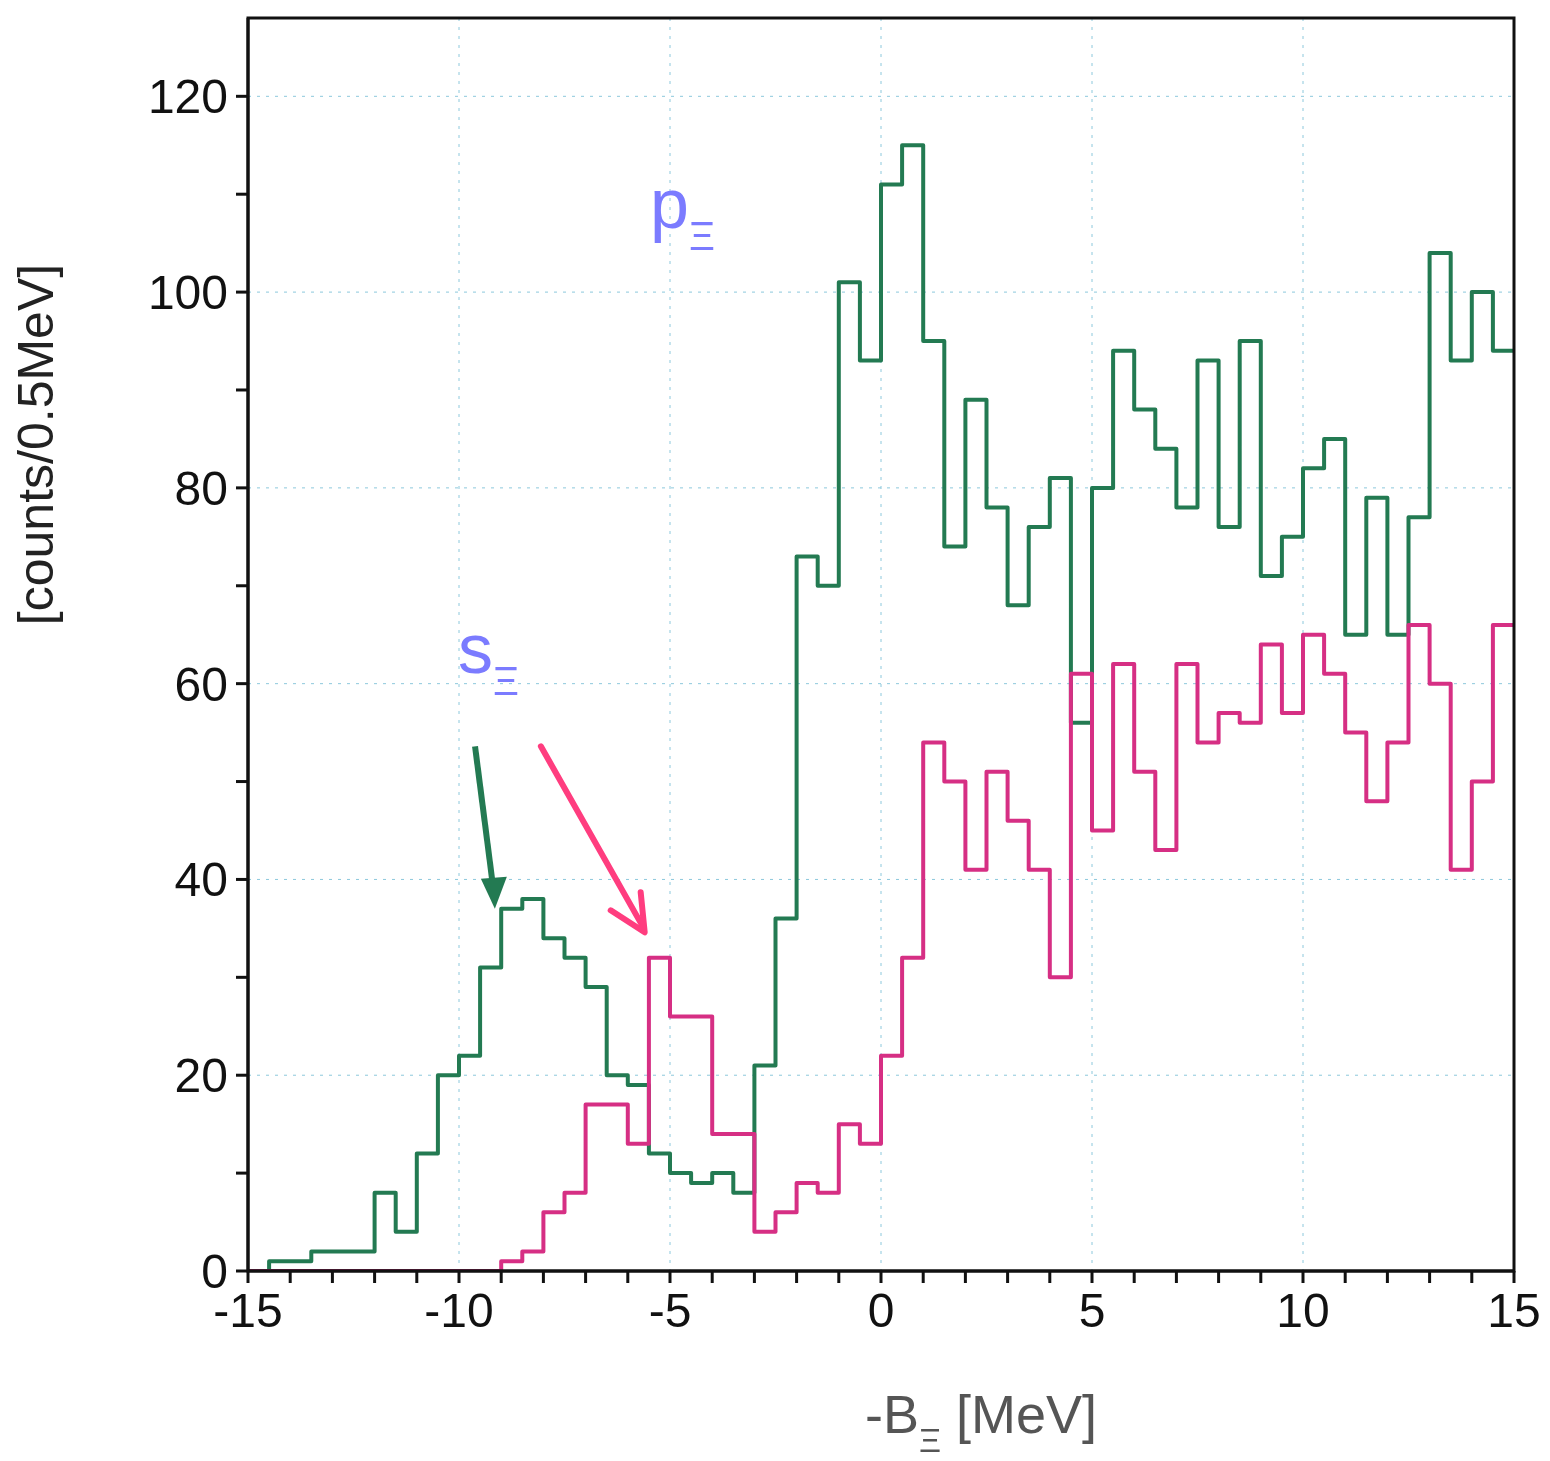  What do you see at coordinates (187, 293) in the screenshot?
I see `y-tick-label: 100` at bounding box center [187, 293].